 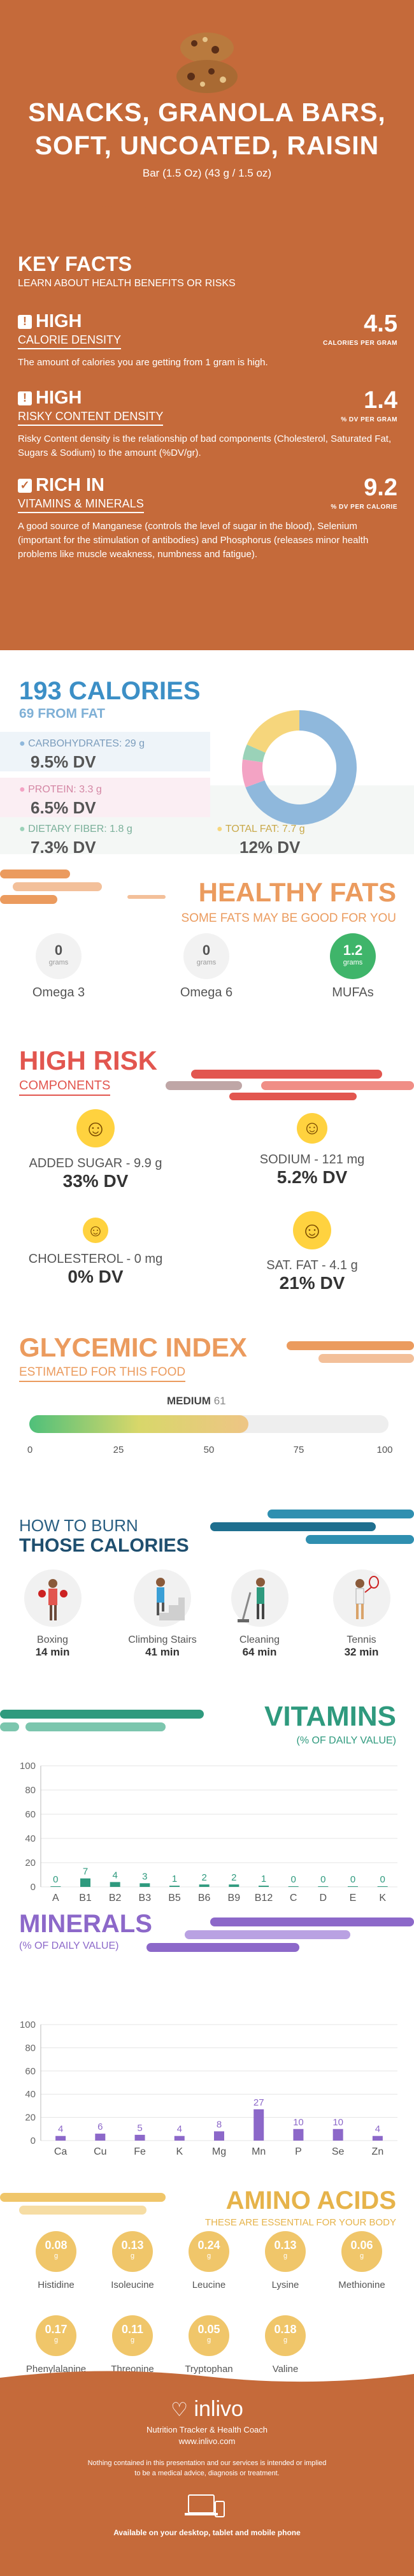 What do you see at coordinates (337, 2122) in the screenshot?
I see `bar-value-label: 10` at bounding box center [337, 2122].